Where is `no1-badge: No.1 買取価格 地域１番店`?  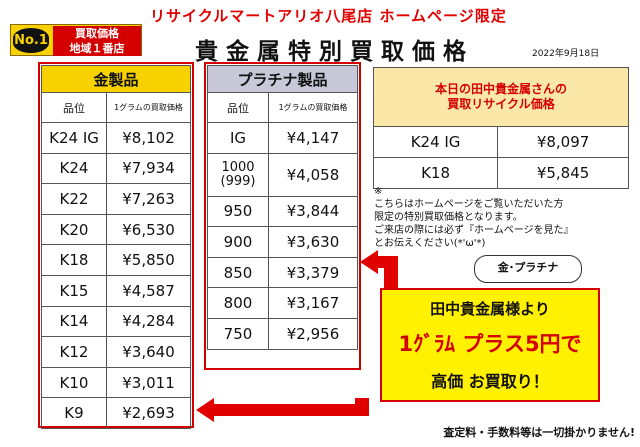
no1-badge: No.1 買取価格 地域１番店 is located at coordinates (76, 40).